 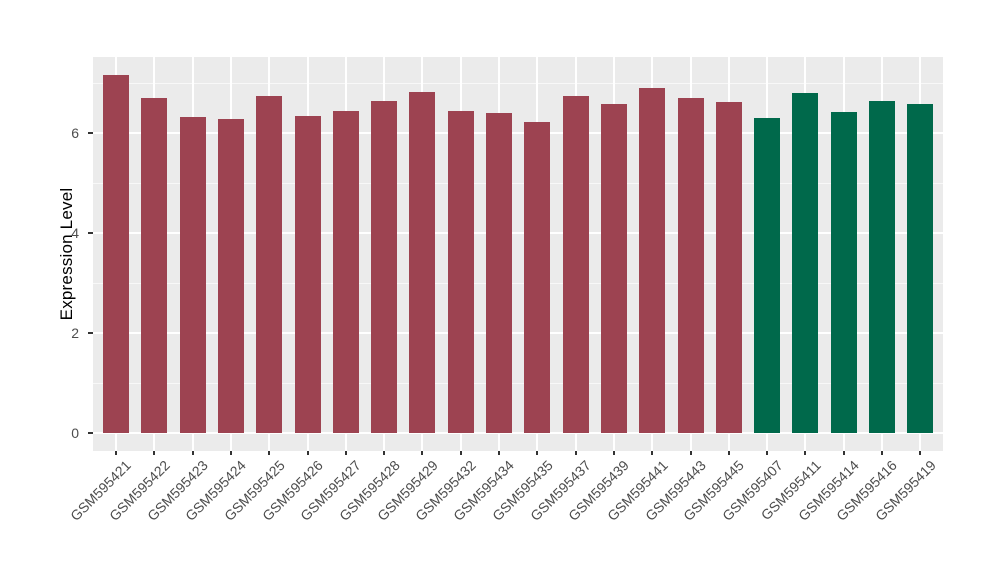 I want to click on bar-GSM595424, so click(x=230, y=276).